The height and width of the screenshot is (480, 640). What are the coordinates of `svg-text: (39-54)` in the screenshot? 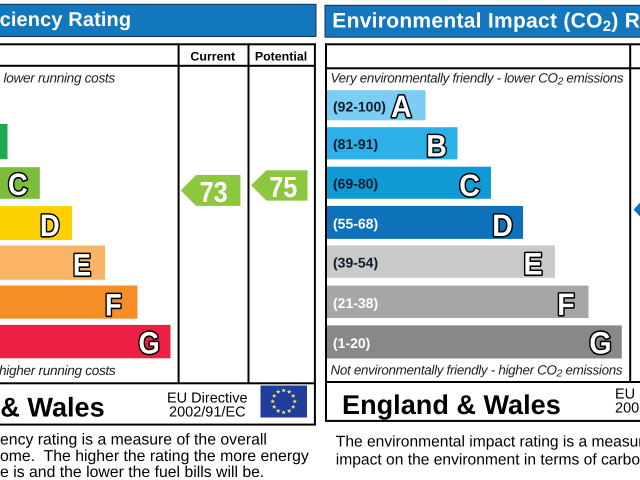 It's located at (355, 263).